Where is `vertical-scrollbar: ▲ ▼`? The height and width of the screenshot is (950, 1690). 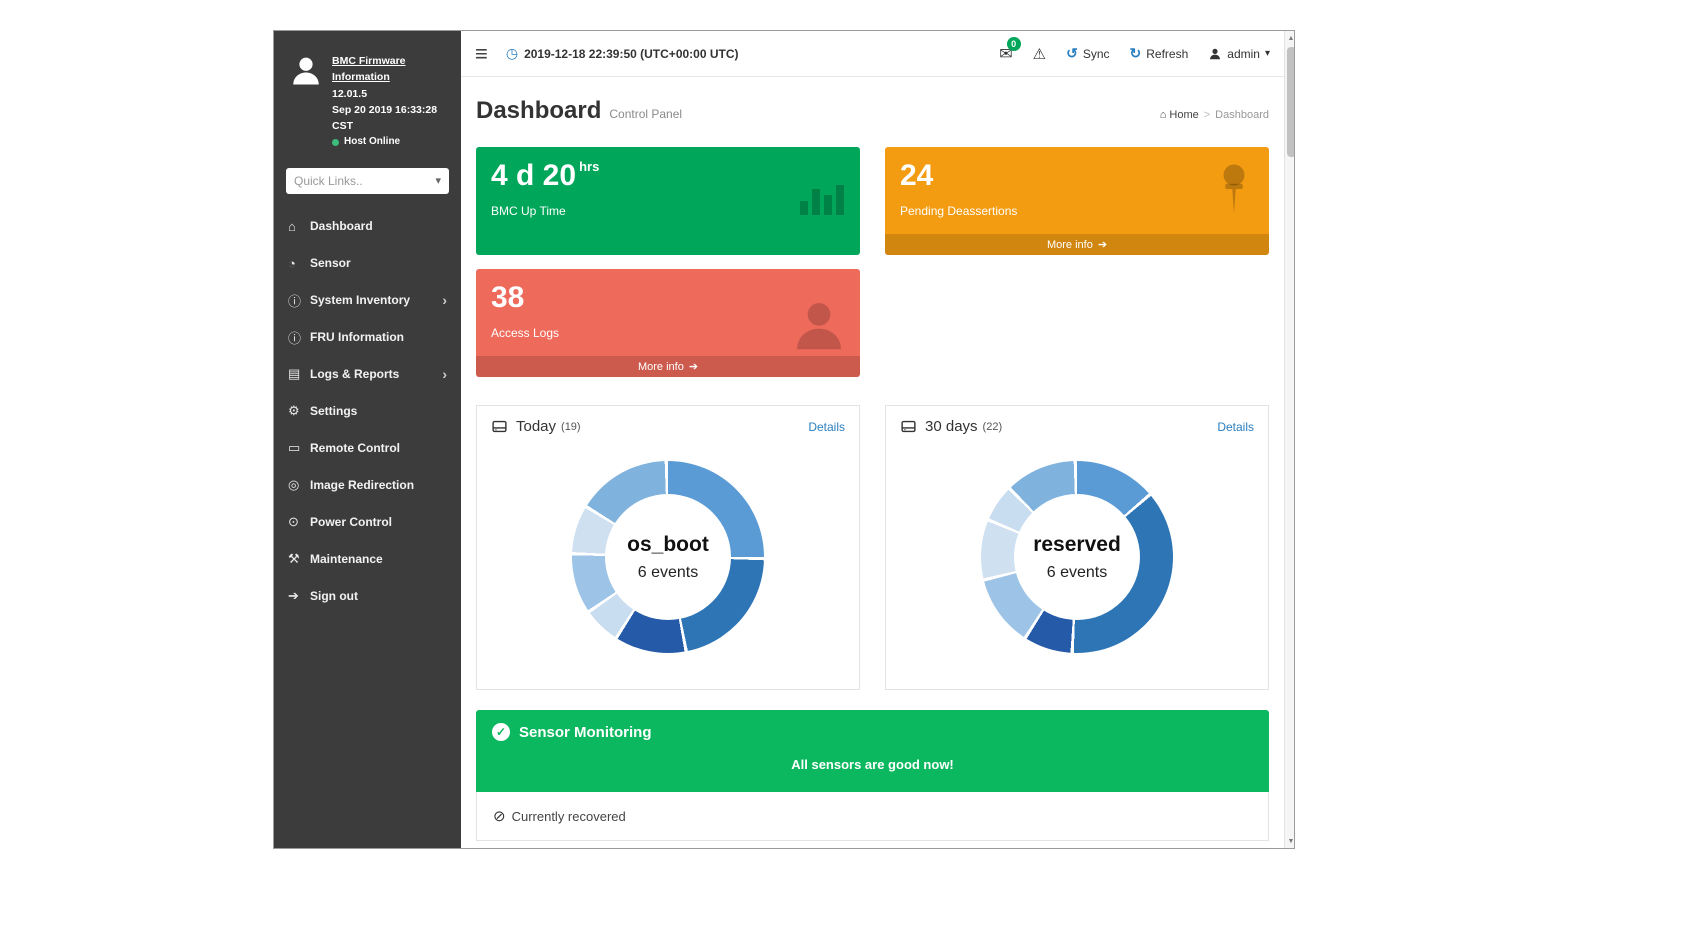
vertical-scrollbar: ▲ ▼ is located at coordinates (1289, 439).